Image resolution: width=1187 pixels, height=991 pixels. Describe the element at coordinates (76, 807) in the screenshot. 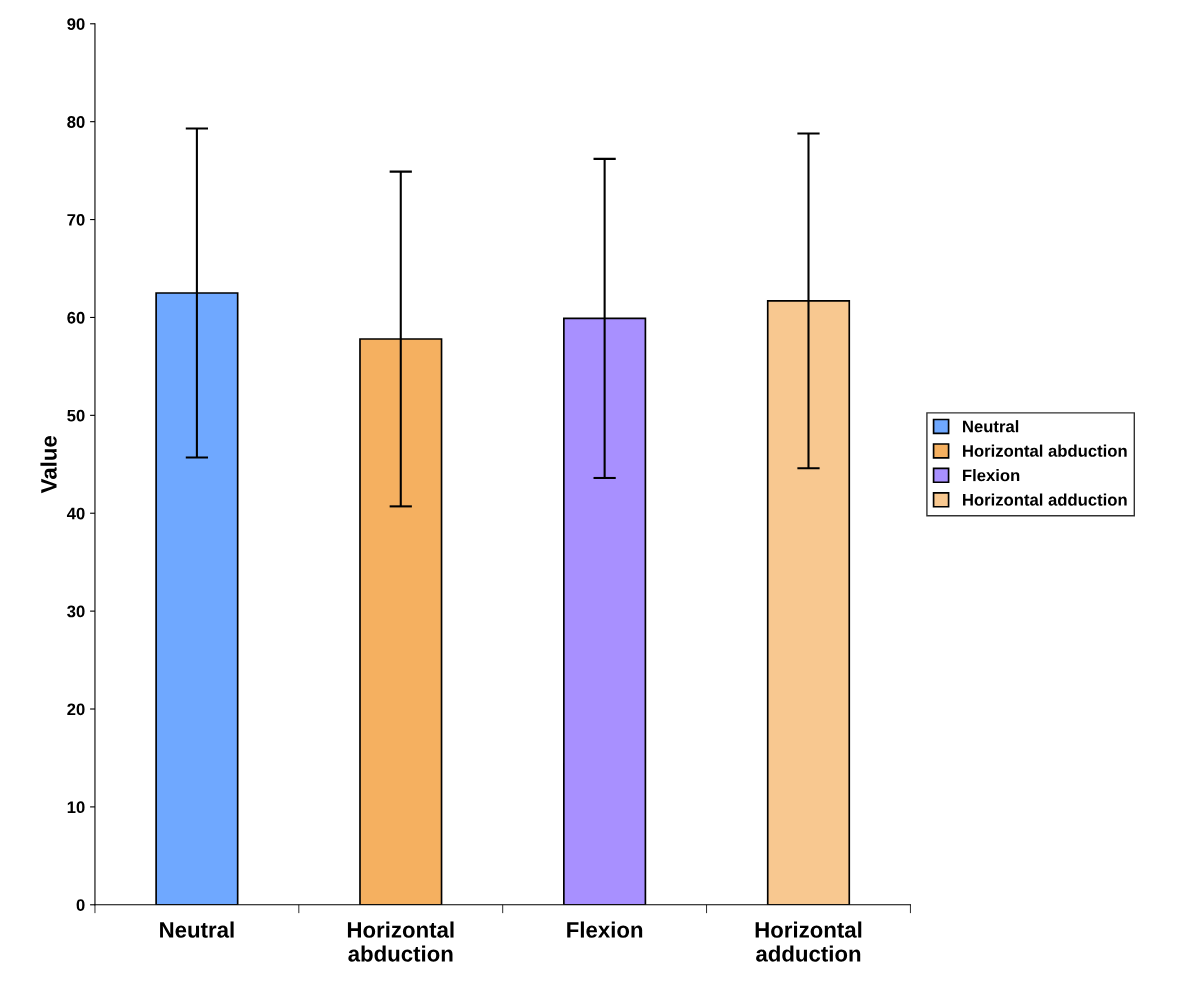

I see `y-tick-label: 10` at that location.